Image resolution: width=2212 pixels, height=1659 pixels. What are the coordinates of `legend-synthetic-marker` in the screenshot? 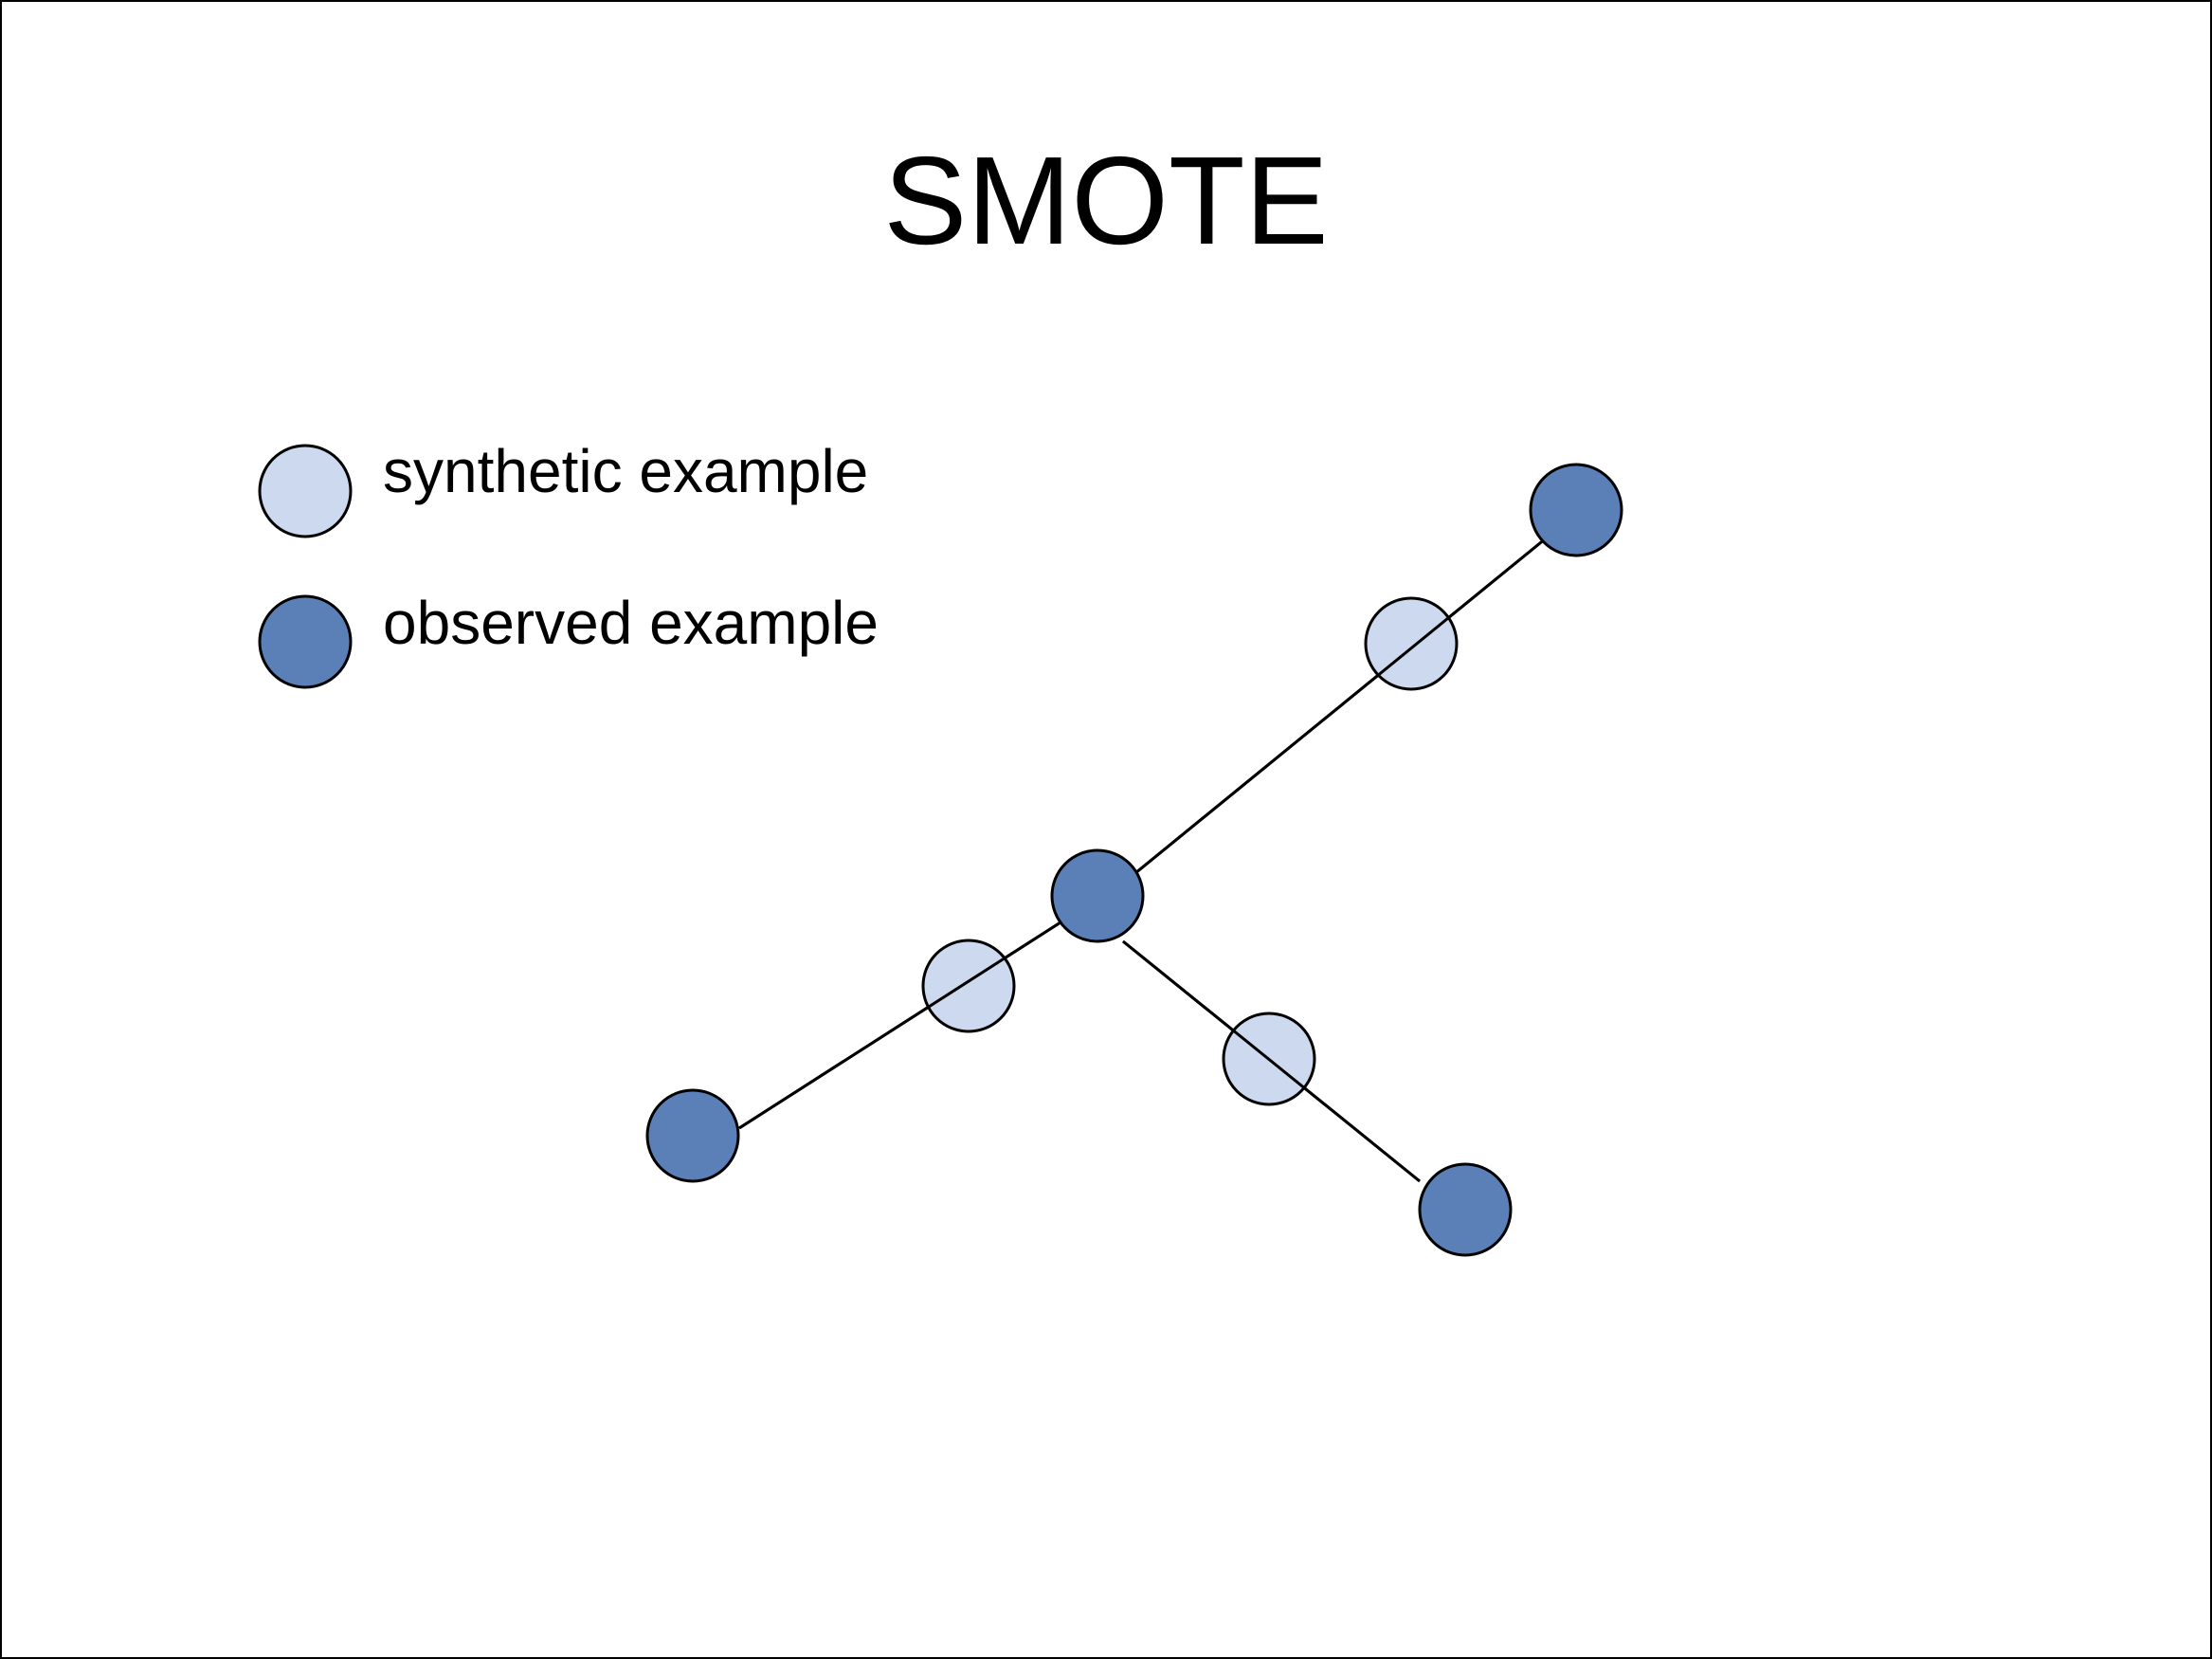 It's located at (305, 491).